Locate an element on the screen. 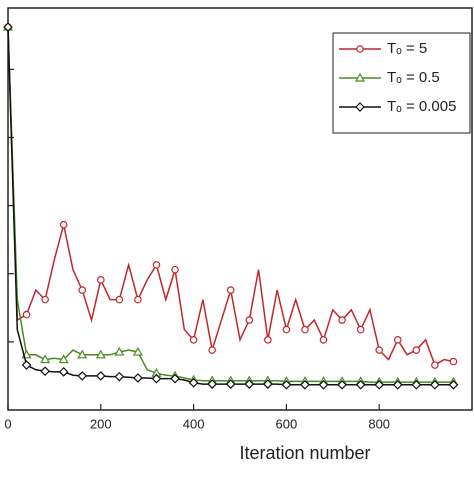 The width and height of the screenshot is (474, 479). x-tick-label: 0 is located at coordinates (7, 423).